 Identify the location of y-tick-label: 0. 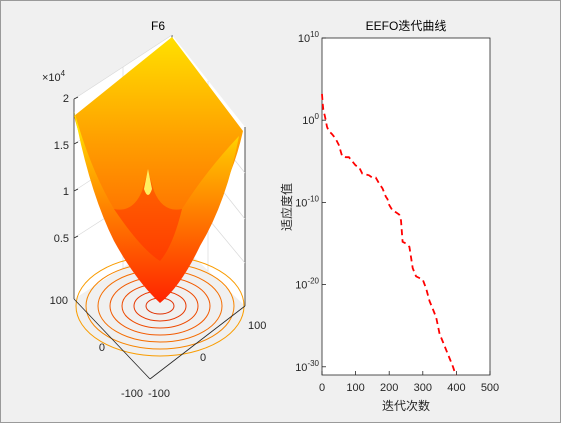
(102, 348).